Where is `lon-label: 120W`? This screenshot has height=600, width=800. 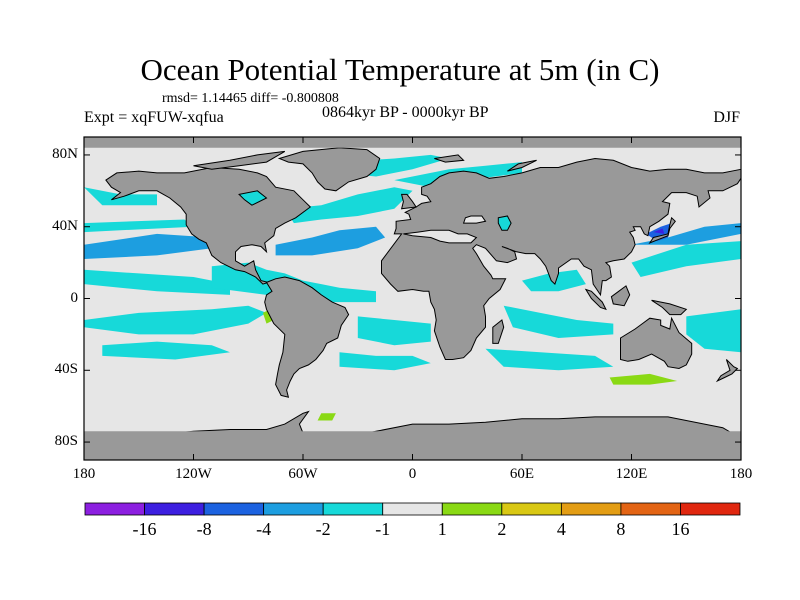
lon-label: 120W is located at coordinates (193, 474).